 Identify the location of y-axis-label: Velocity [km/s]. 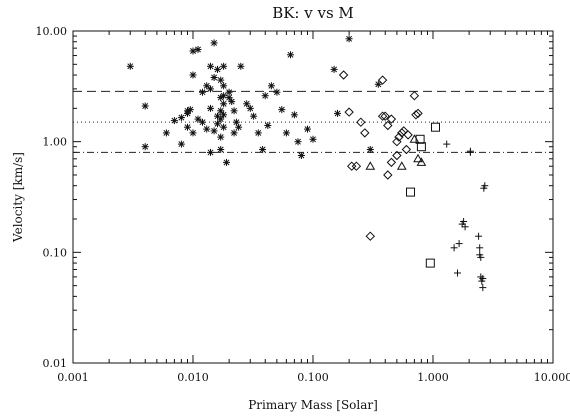
(18, 197).